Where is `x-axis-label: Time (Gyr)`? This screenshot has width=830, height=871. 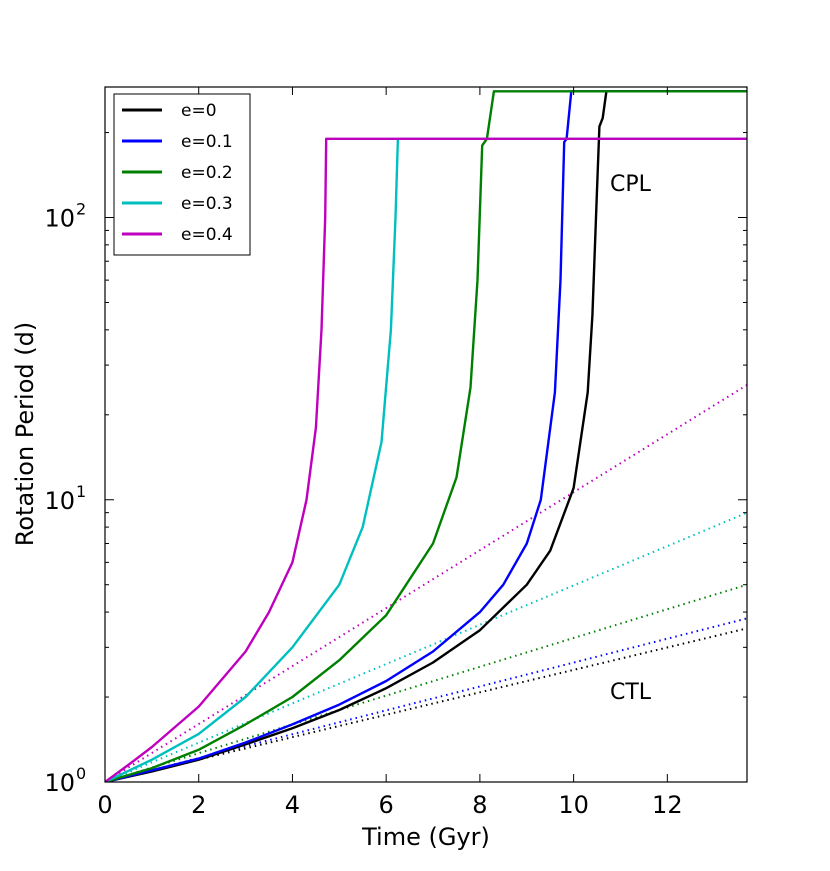 x-axis-label: Time (Gyr) is located at coordinates (425, 837).